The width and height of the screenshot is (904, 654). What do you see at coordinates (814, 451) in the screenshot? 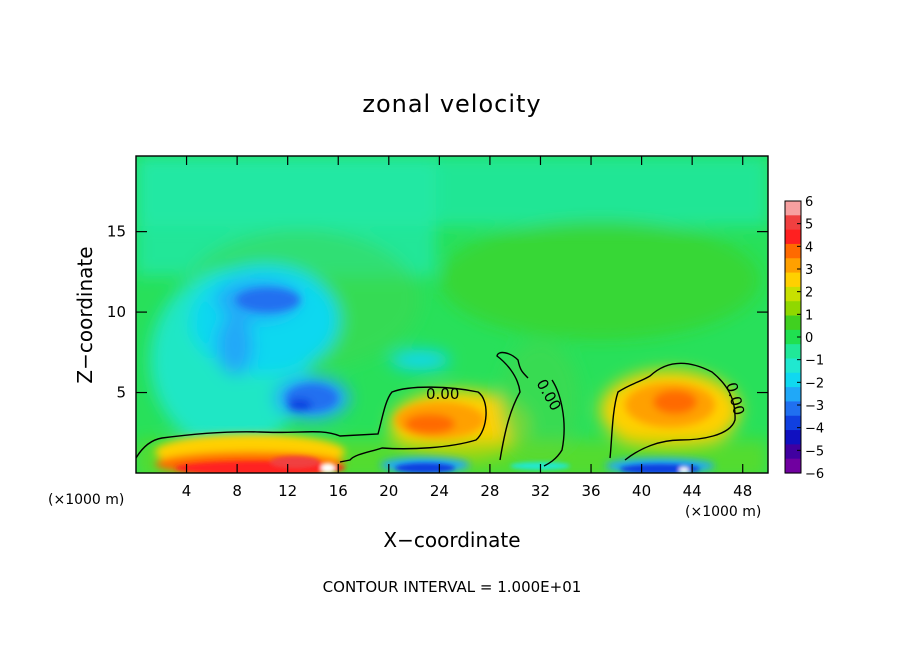
I see `colorbar-tick-label: −5` at bounding box center [814, 451].